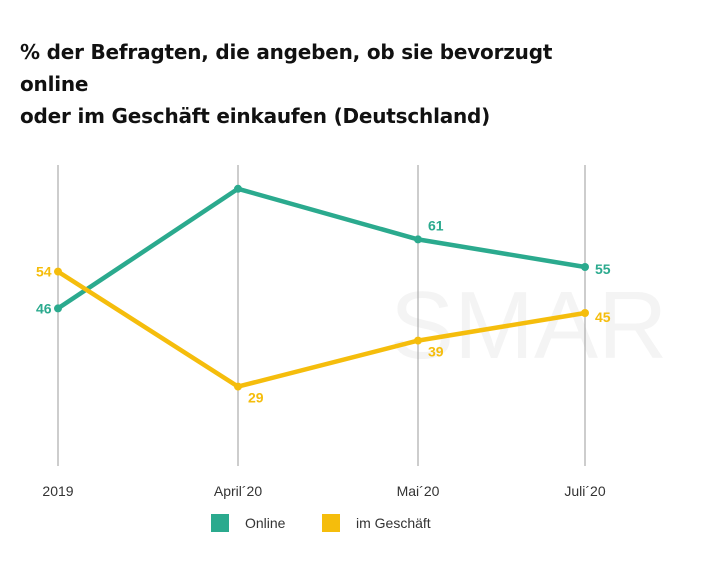  What do you see at coordinates (256, 398) in the screenshot?
I see `data-label: 29` at bounding box center [256, 398].